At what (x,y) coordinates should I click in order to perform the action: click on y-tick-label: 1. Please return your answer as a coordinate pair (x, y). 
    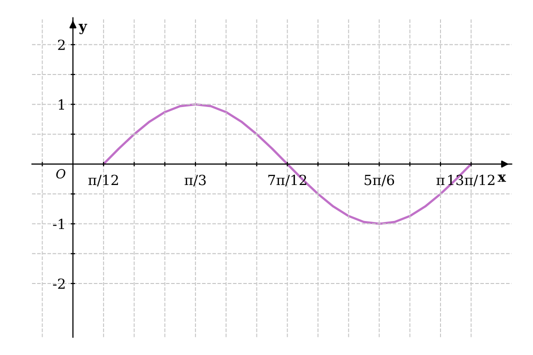
    Looking at the image, I should click on (61, 104).